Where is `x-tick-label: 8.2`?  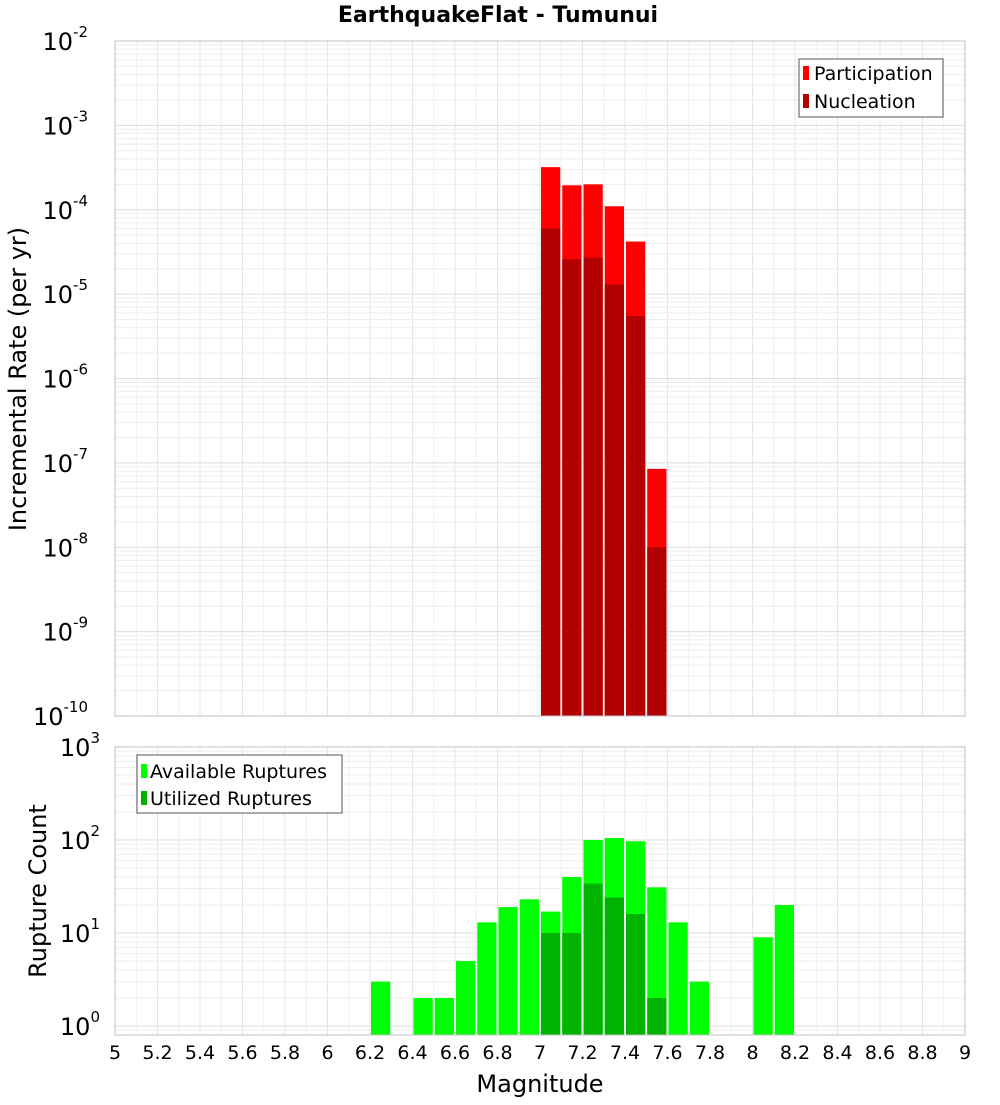
x-tick-label: 8.2 is located at coordinates (795, 1053).